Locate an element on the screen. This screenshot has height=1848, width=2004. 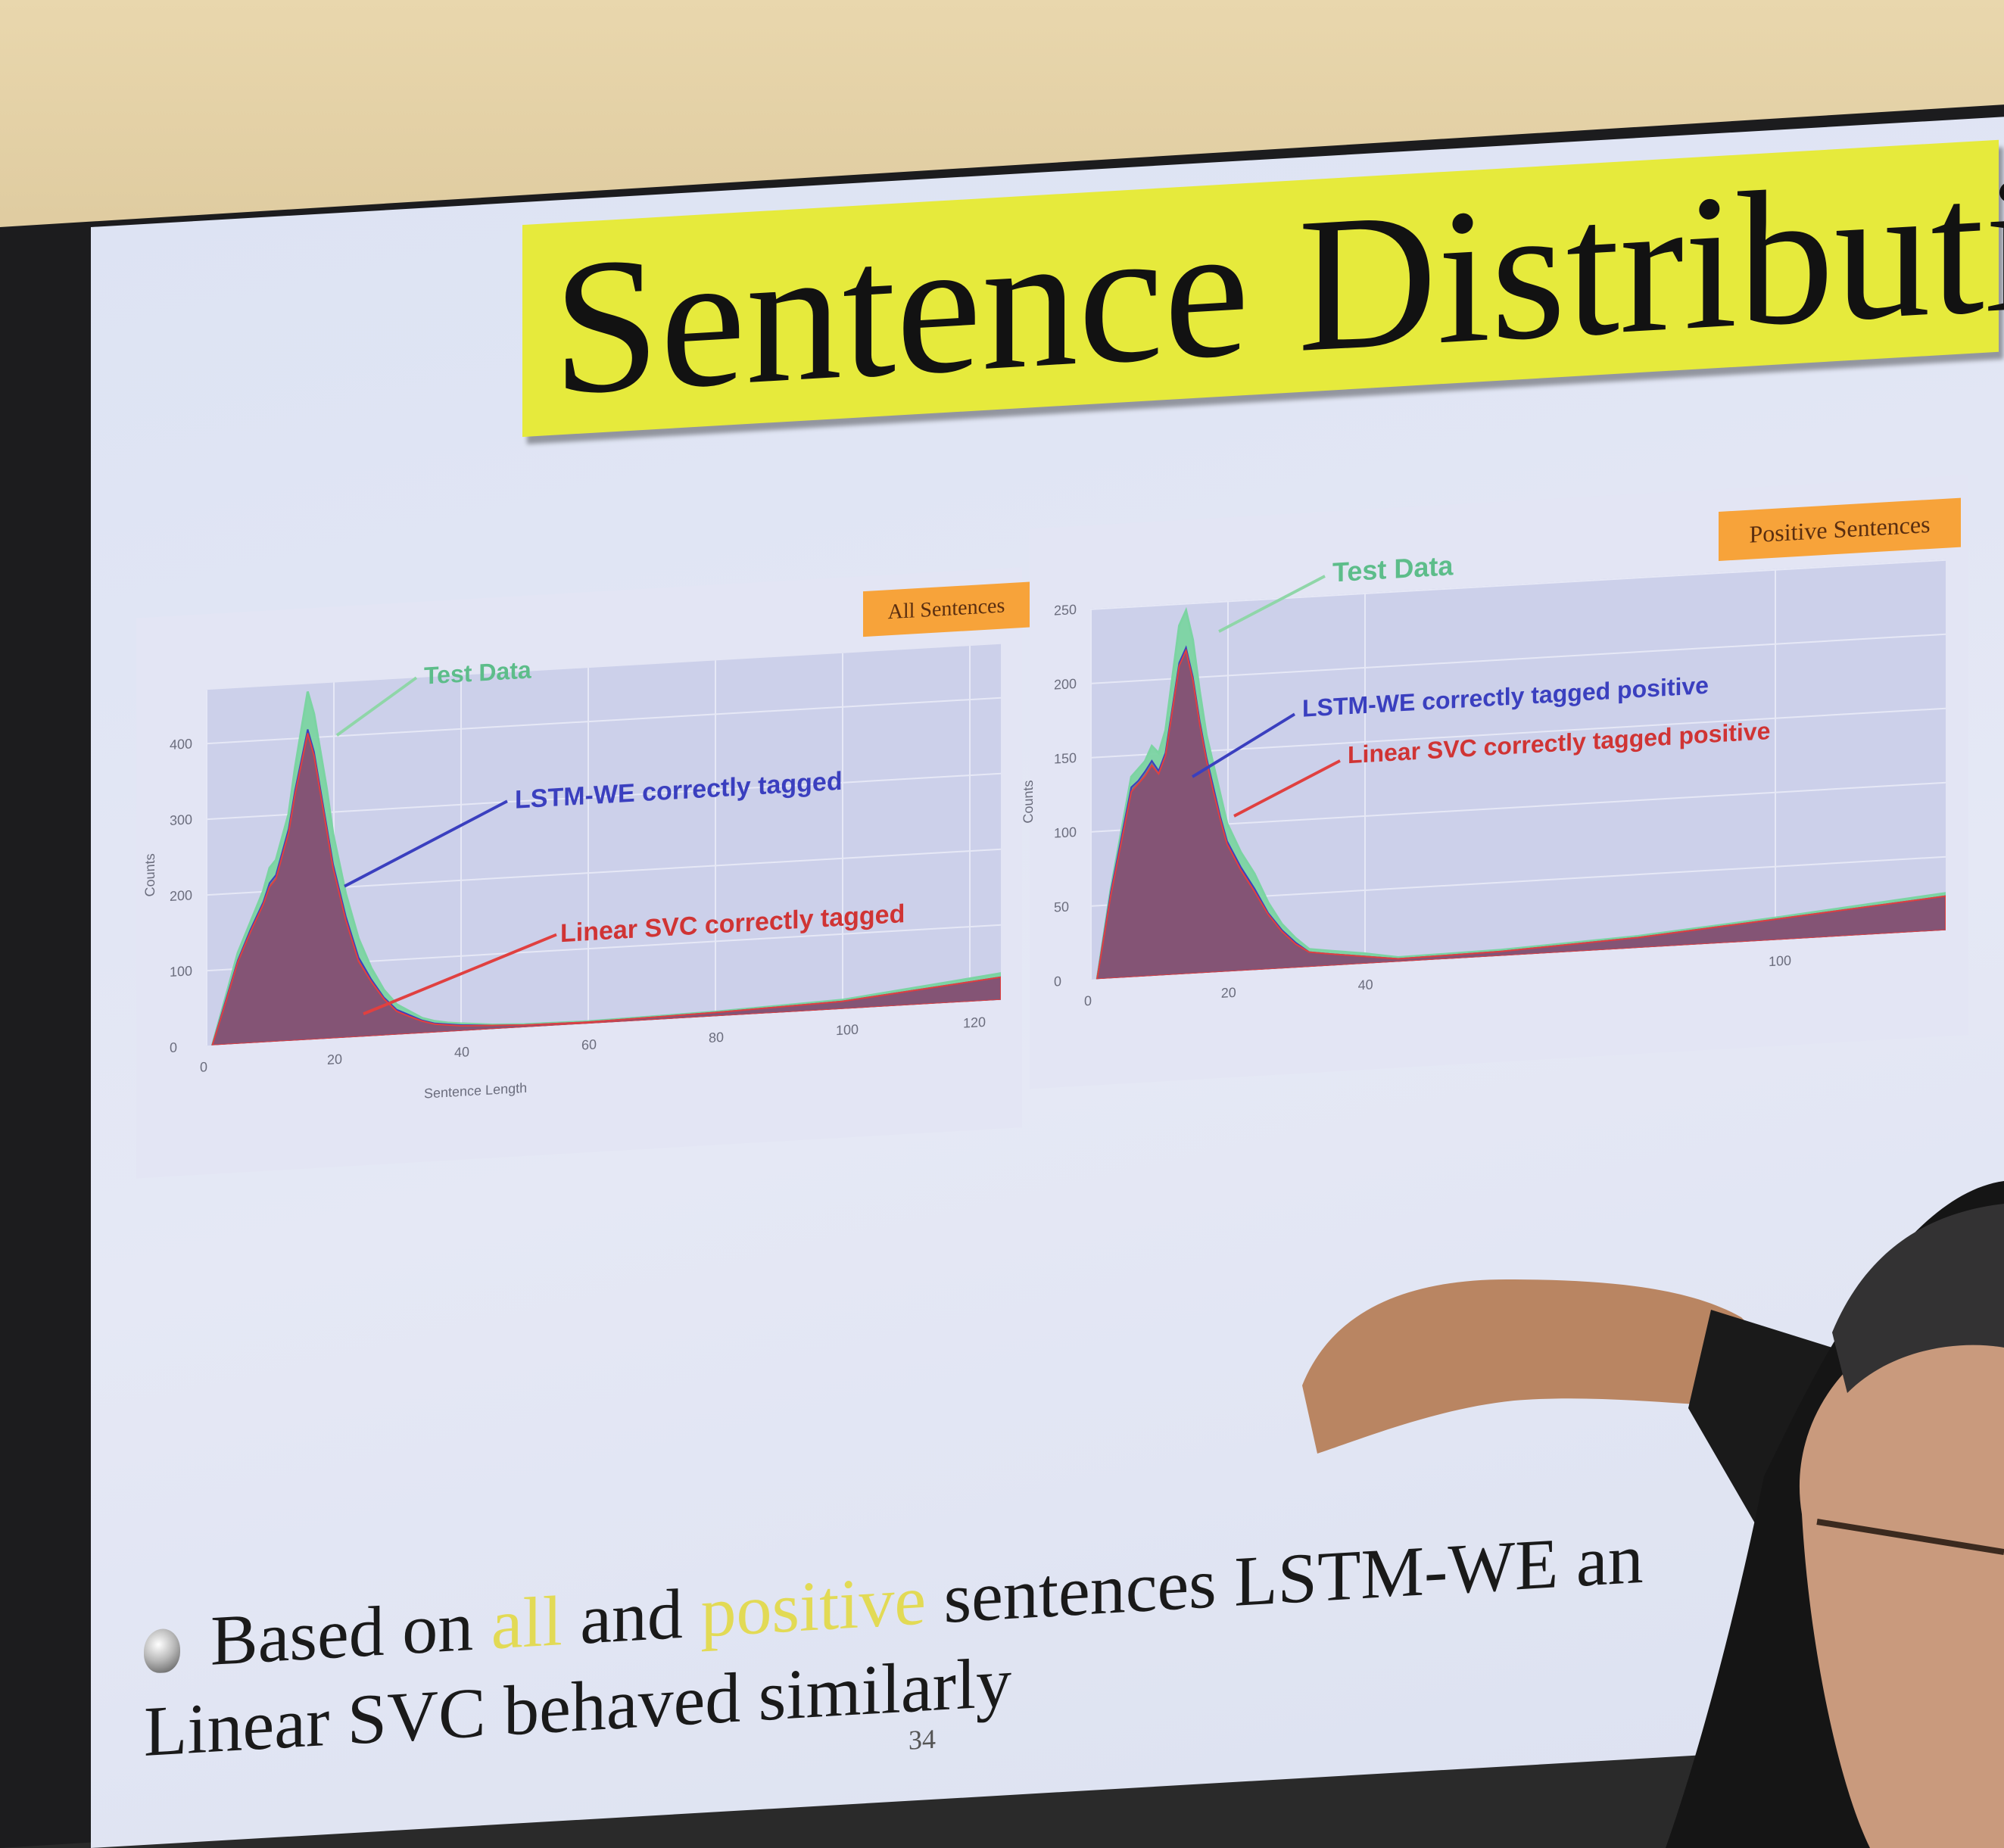
presenter-arm is located at coordinates (1544, 1366).